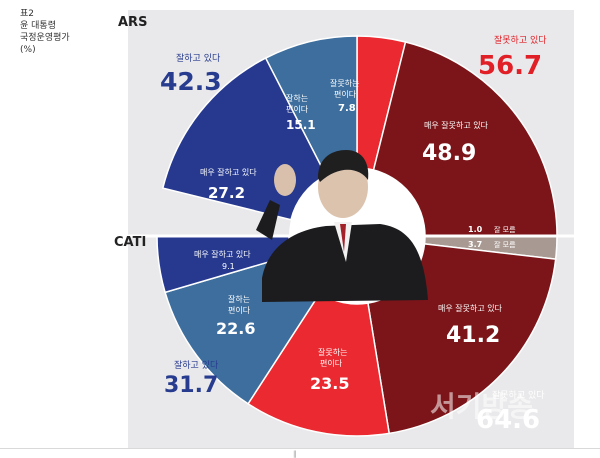  I want to click on caption-line-2: 윤 대통령, so click(38, 26).